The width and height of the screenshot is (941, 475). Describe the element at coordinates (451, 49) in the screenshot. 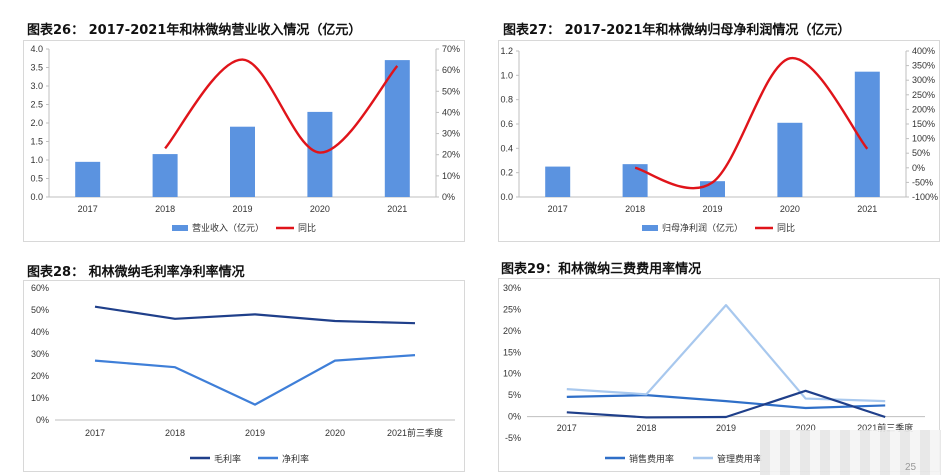

I see `y-tick-label-right: 70%` at that location.